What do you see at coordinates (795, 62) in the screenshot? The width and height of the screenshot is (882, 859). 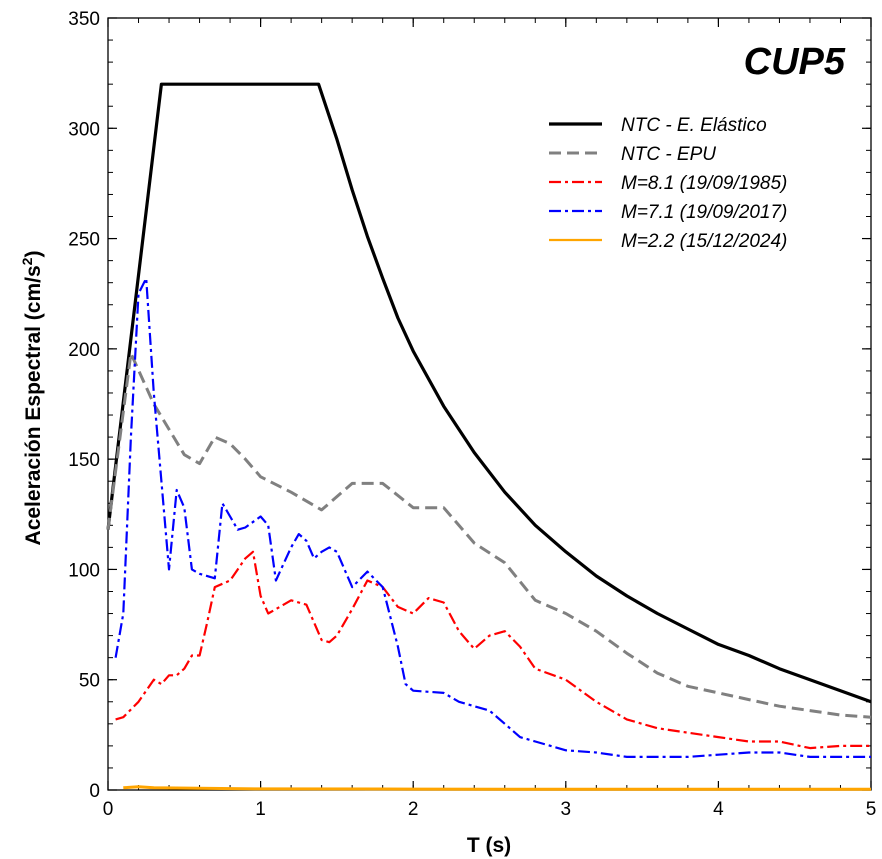 I see `chart-title: CUP5` at bounding box center [795, 62].